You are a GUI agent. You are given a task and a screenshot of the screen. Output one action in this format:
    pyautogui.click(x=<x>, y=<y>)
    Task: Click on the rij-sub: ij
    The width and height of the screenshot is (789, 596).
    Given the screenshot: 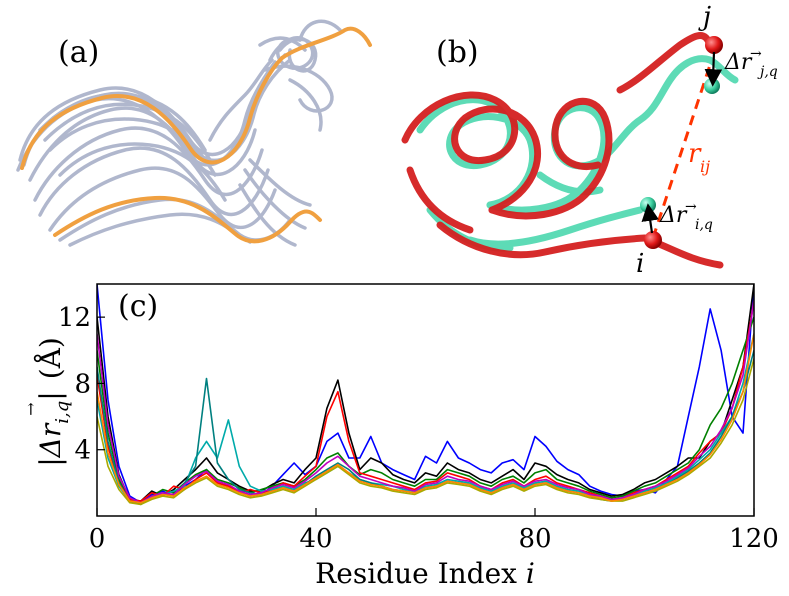 What is the action you would take?
    pyautogui.click(x=705, y=166)
    